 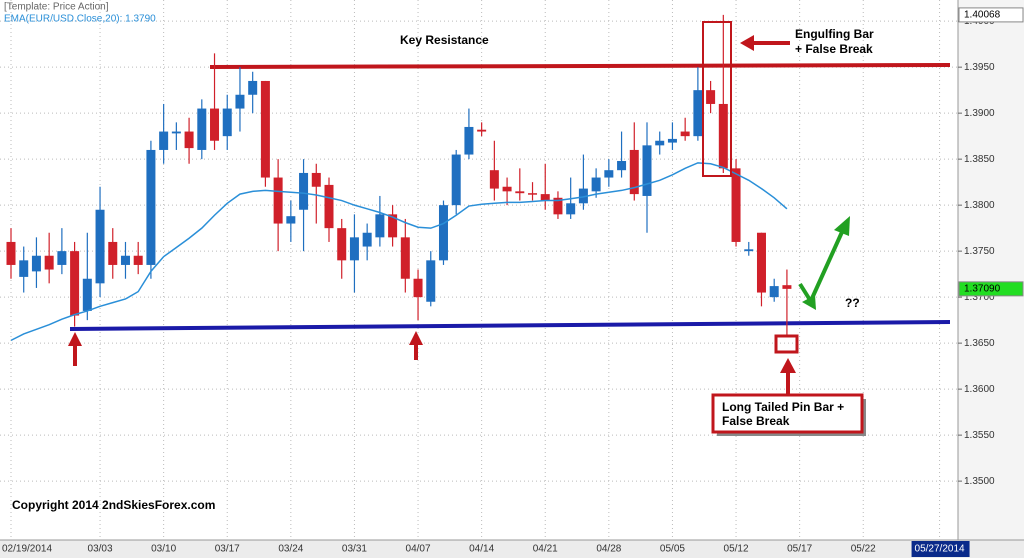 What do you see at coordinates (56, 7) in the screenshot?
I see `template-label: [Template: Price Action]` at bounding box center [56, 7].